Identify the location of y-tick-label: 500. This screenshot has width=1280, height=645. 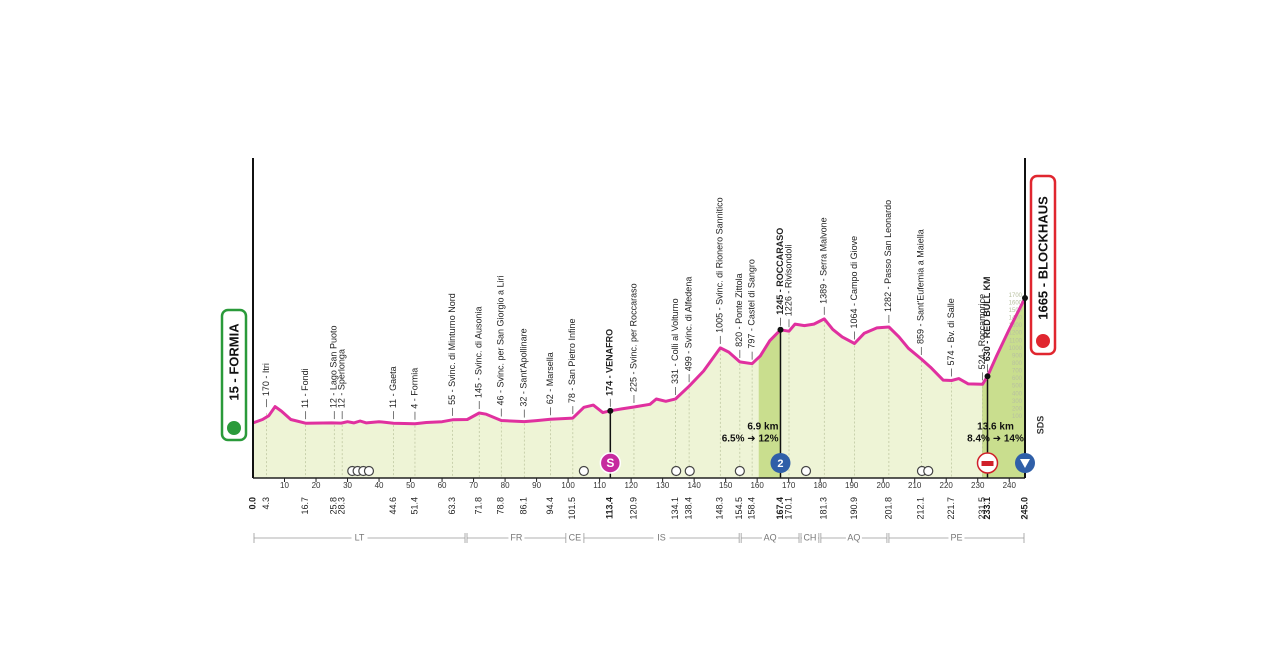
(1017, 387).